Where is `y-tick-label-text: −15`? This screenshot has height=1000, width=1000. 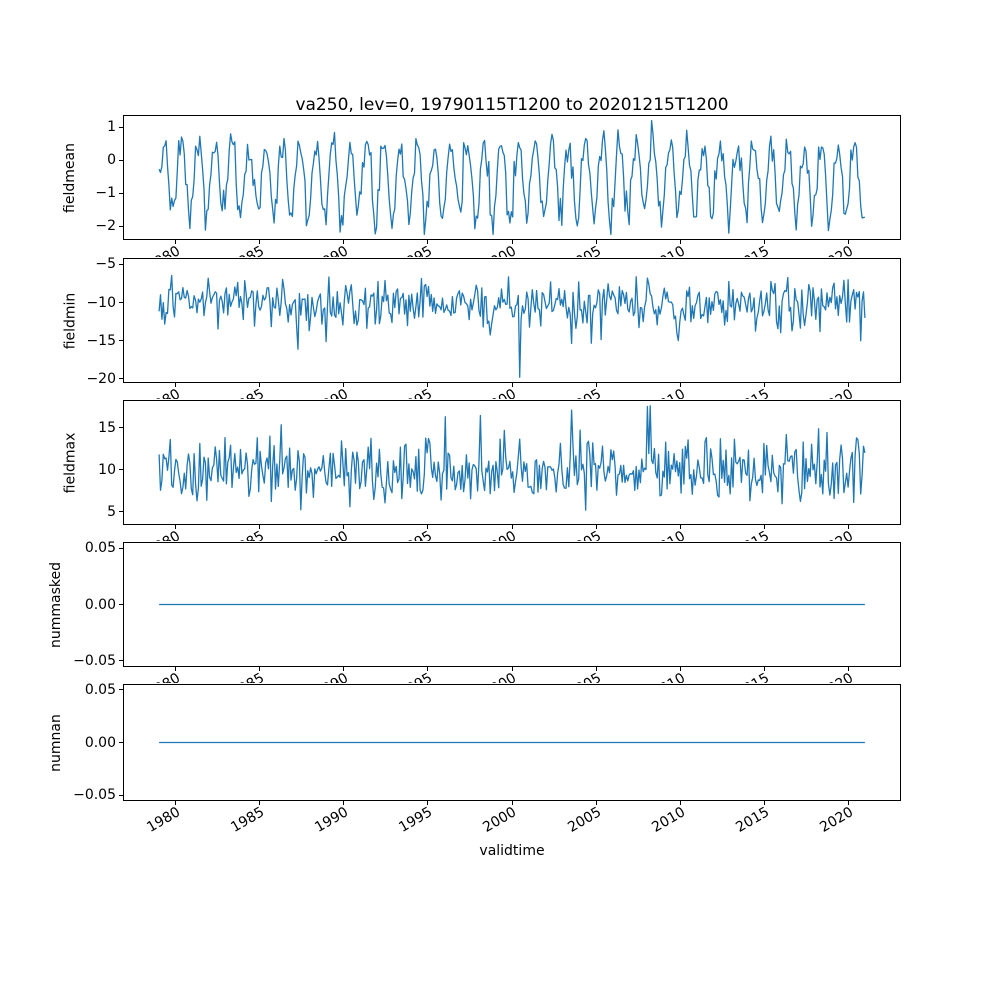
y-tick-label-text: −15 is located at coordinates (101, 340).